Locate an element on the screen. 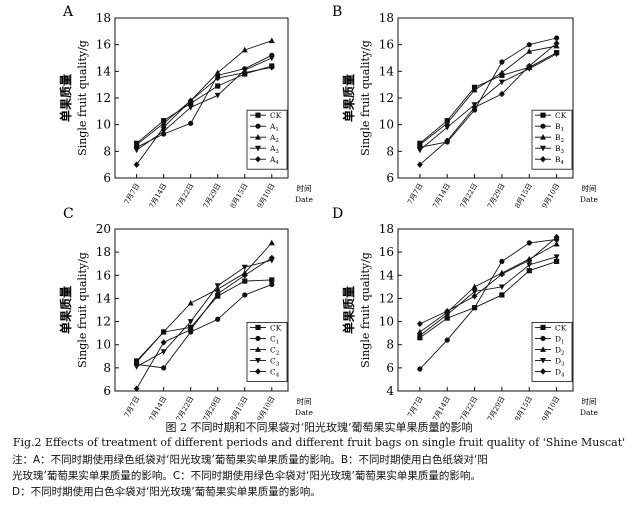  x-tick-label: 8月15日 is located at coordinates (523, 196).